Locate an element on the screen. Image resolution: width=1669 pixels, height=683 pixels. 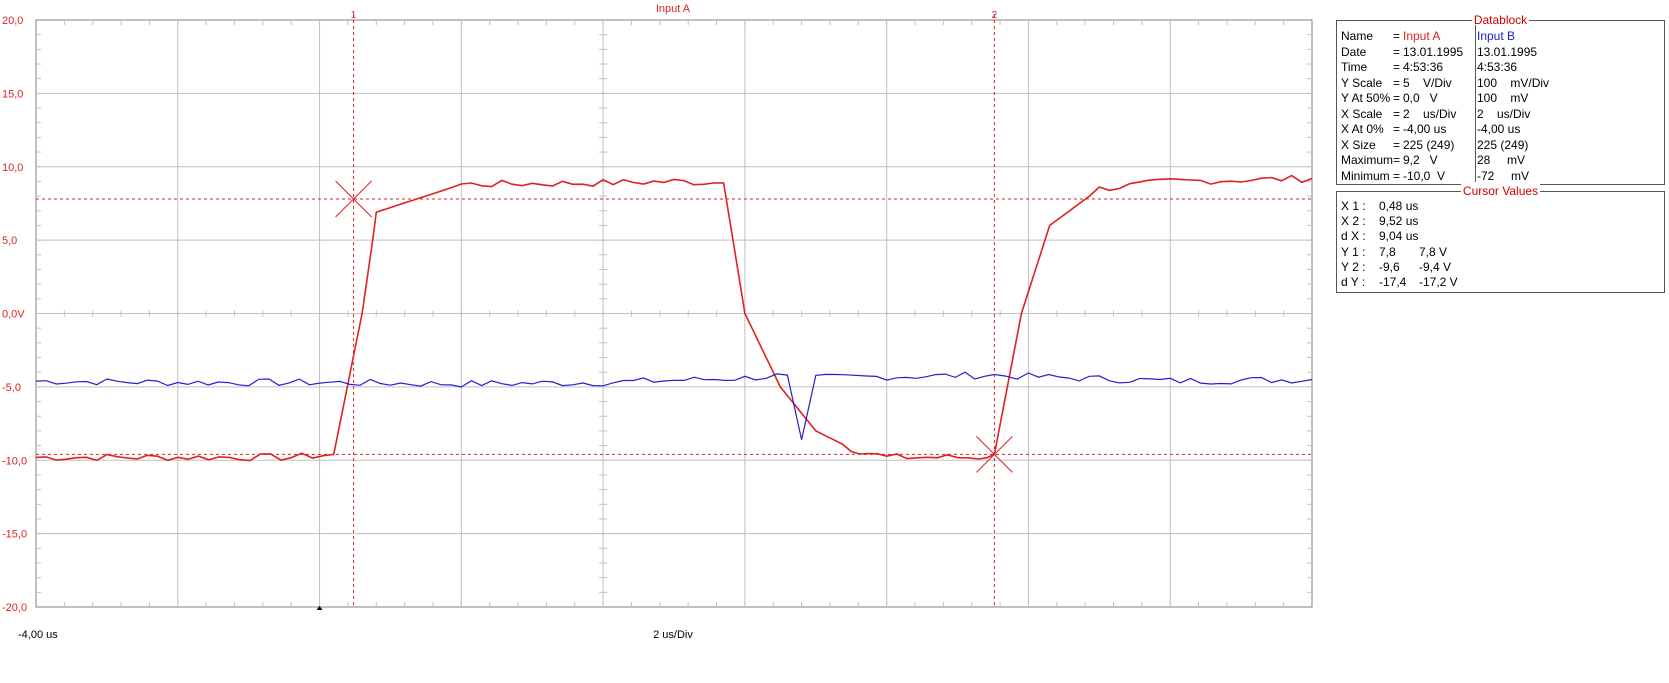
cursor-values-title: Cursor Values is located at coordinates (1500, 191).